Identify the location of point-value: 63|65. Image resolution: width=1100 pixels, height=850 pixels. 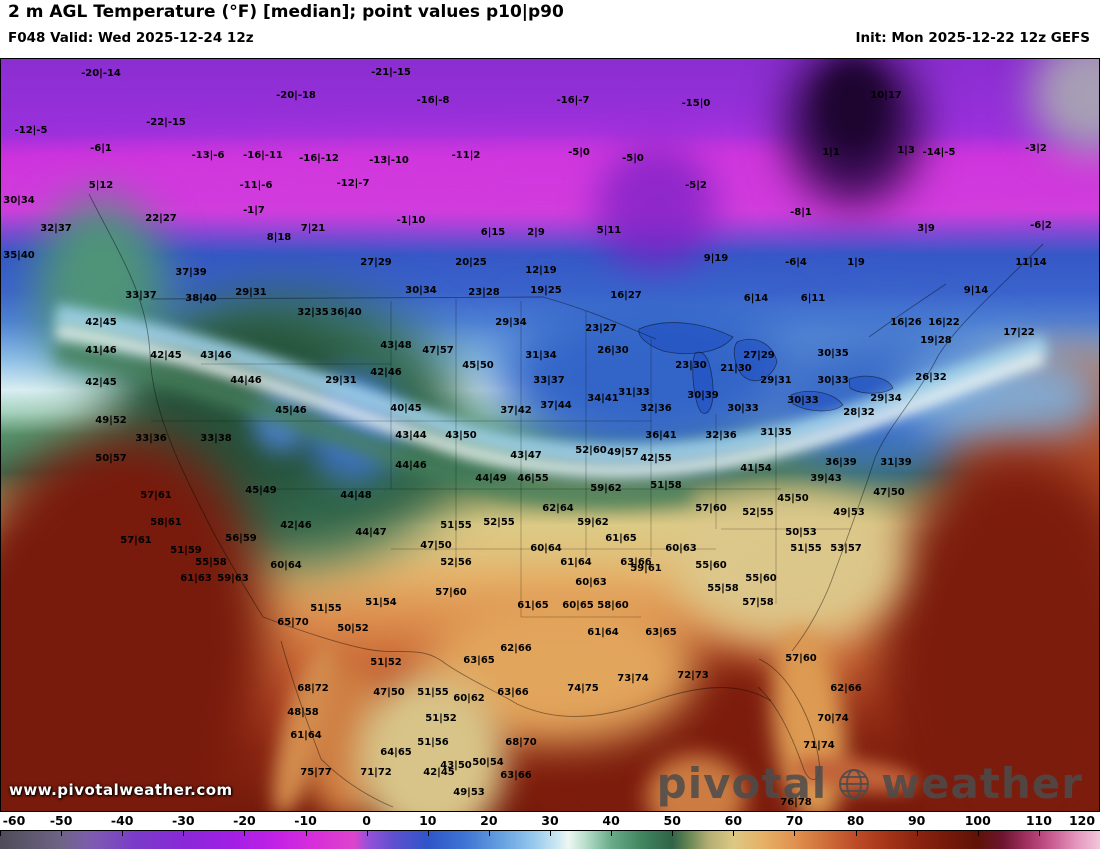
(661, 632).